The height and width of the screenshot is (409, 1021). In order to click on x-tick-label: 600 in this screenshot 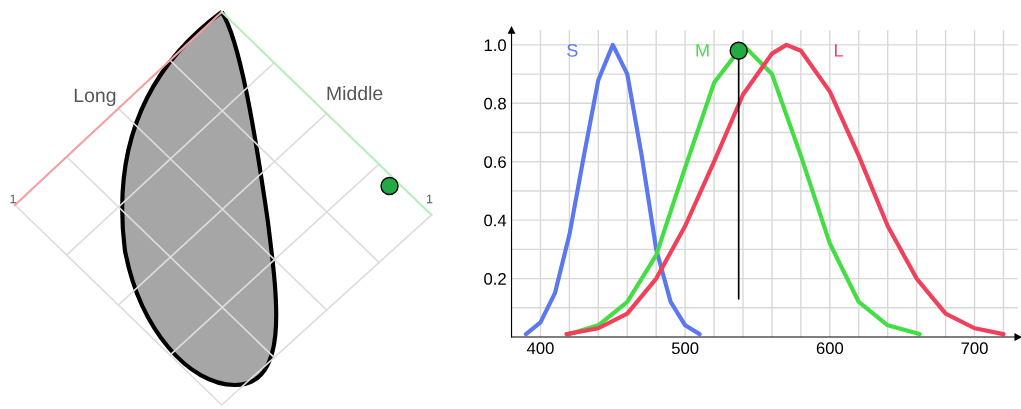, I will do `click(830, 348)`.